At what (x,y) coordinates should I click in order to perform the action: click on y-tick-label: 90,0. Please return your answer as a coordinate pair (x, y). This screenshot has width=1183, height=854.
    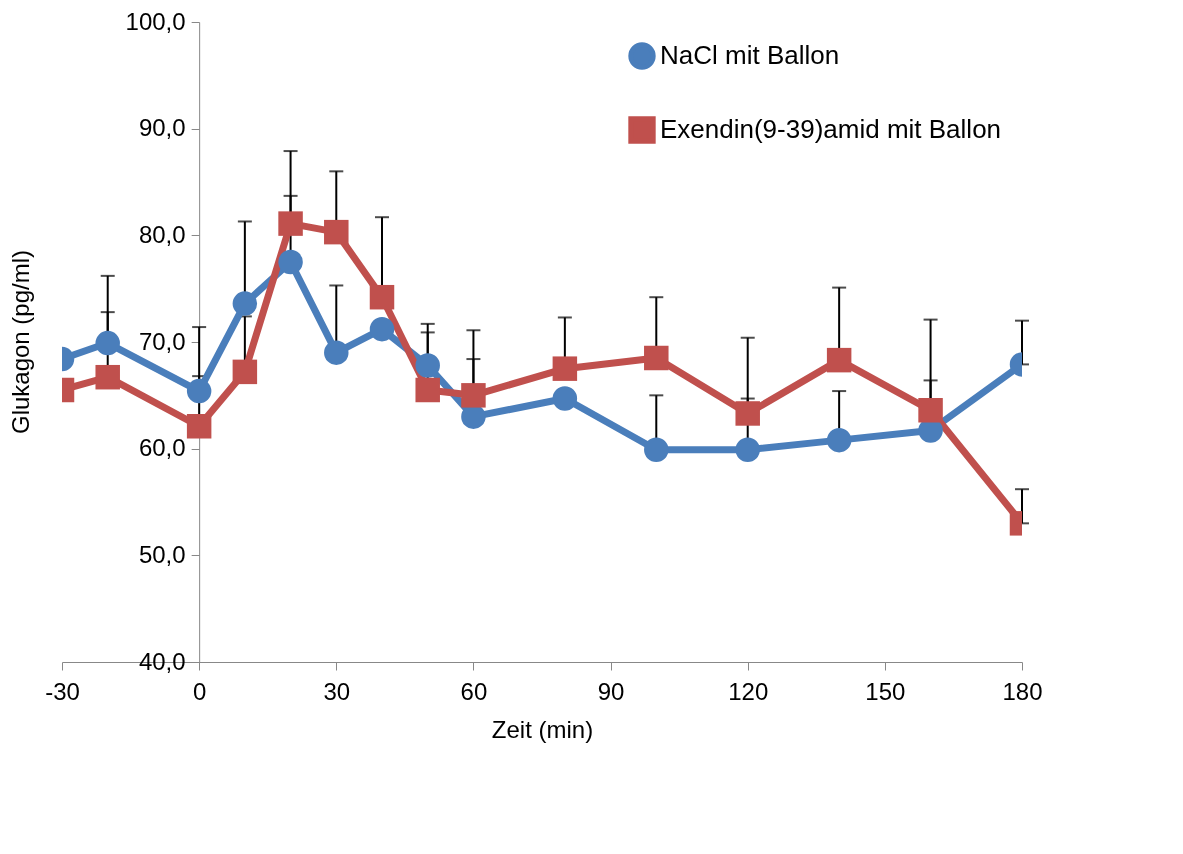
    Looking at the image, I should click on (162, 128).